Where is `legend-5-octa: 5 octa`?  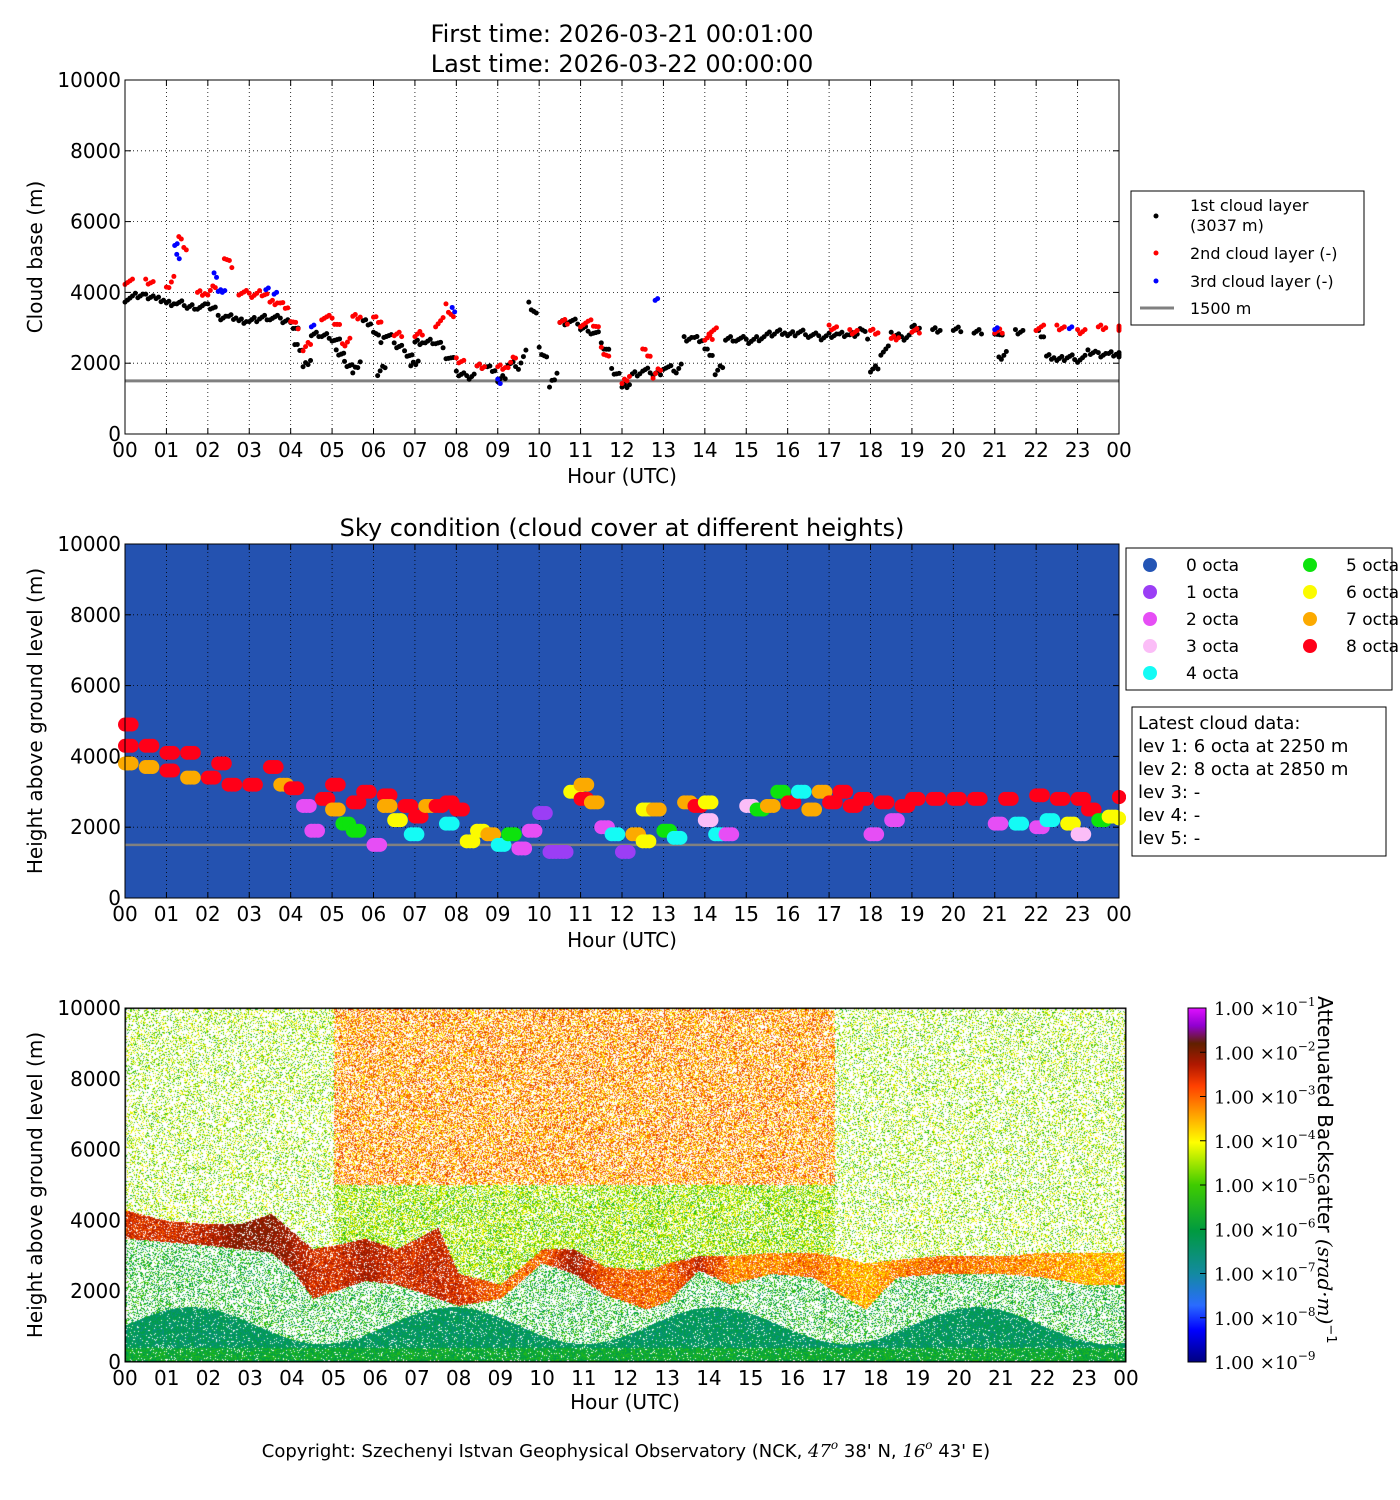
legend-5-octa: 5 octa is located at coordinates (1372, 566).